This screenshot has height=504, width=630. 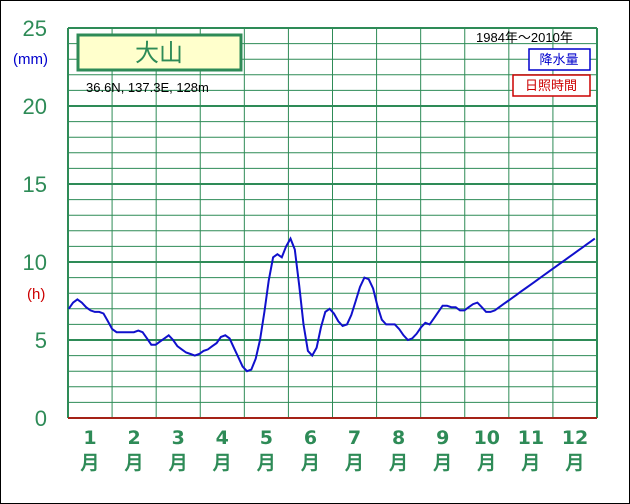 I want to click on month-number: 11, so click(x=531, y=438).